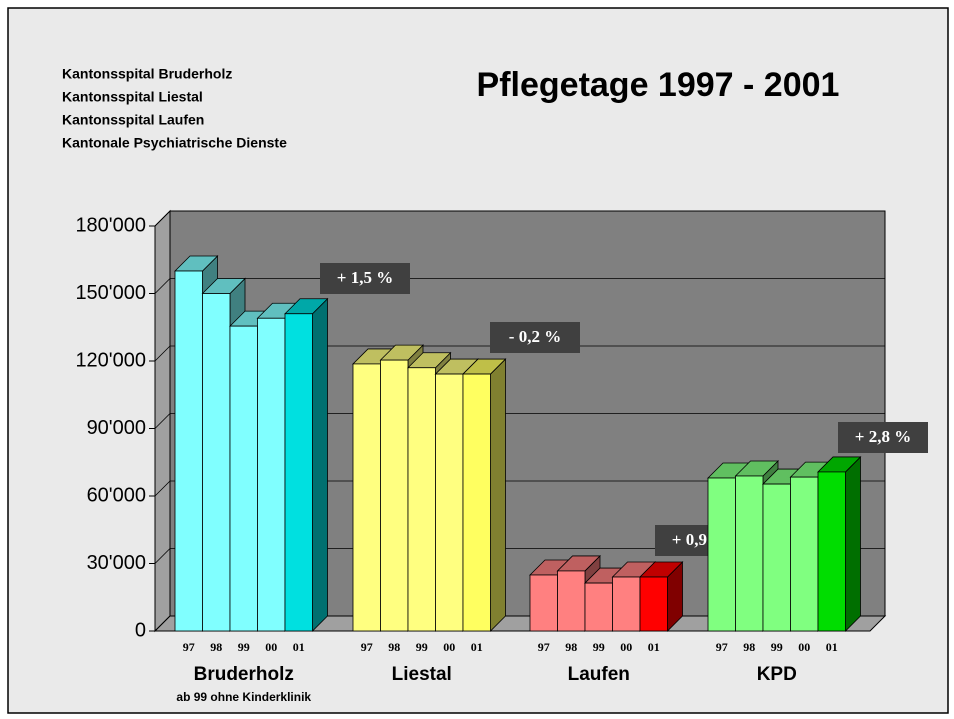 The image size is (954, 719). I want to click on y-tick-label: 60'000, so click(116, 495).